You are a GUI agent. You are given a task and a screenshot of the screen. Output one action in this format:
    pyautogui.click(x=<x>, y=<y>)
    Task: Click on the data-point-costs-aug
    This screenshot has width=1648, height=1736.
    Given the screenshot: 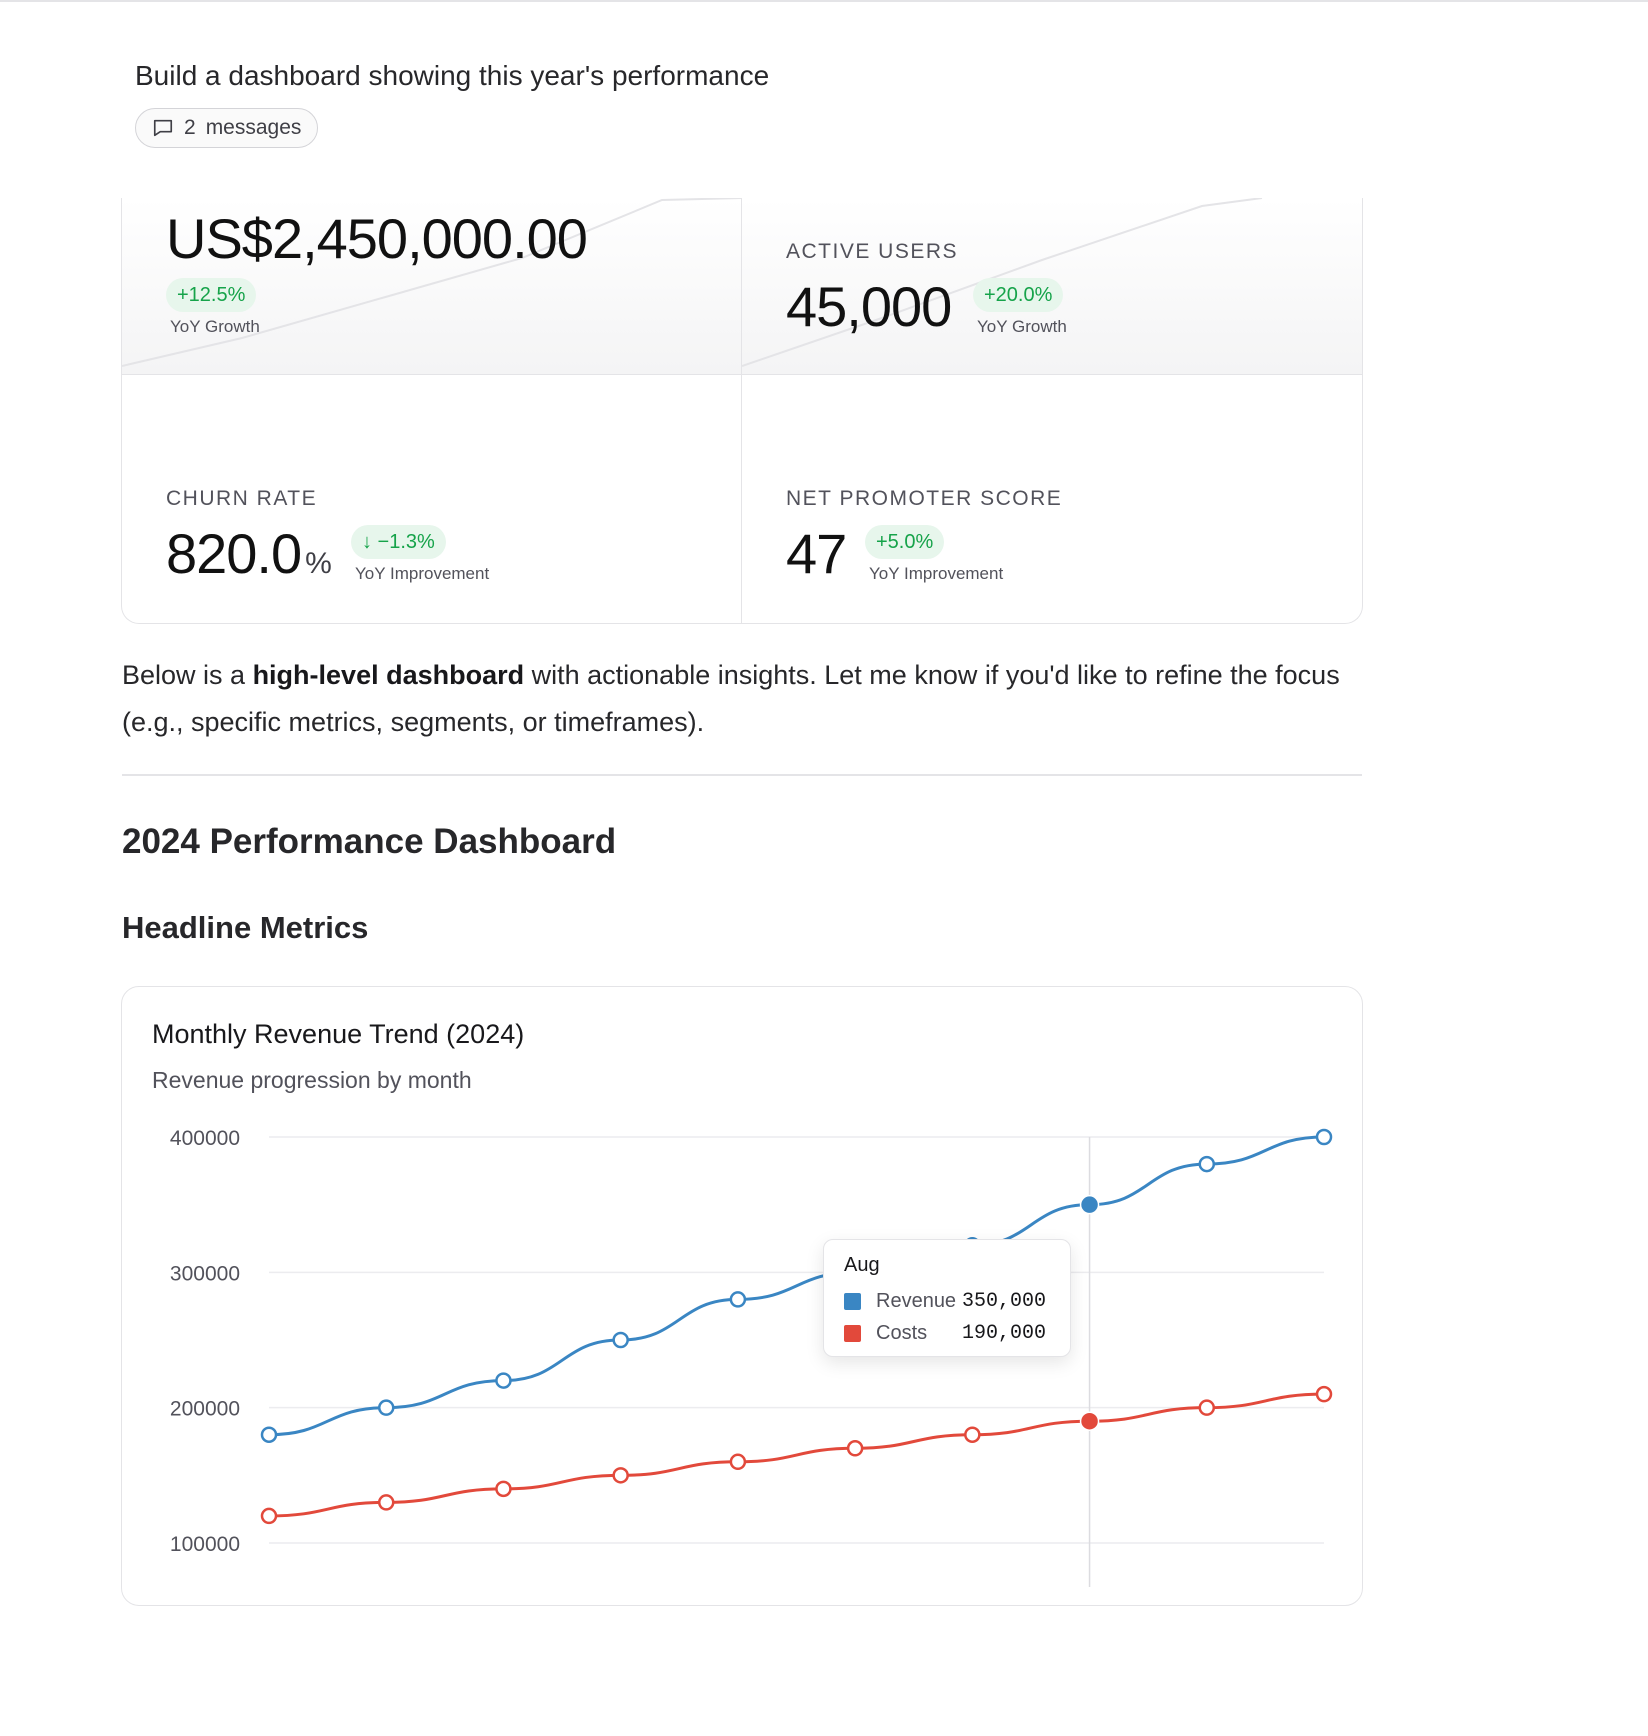 What is the action you would take?
    pyautogui.click(x=1089, y=1421)
    